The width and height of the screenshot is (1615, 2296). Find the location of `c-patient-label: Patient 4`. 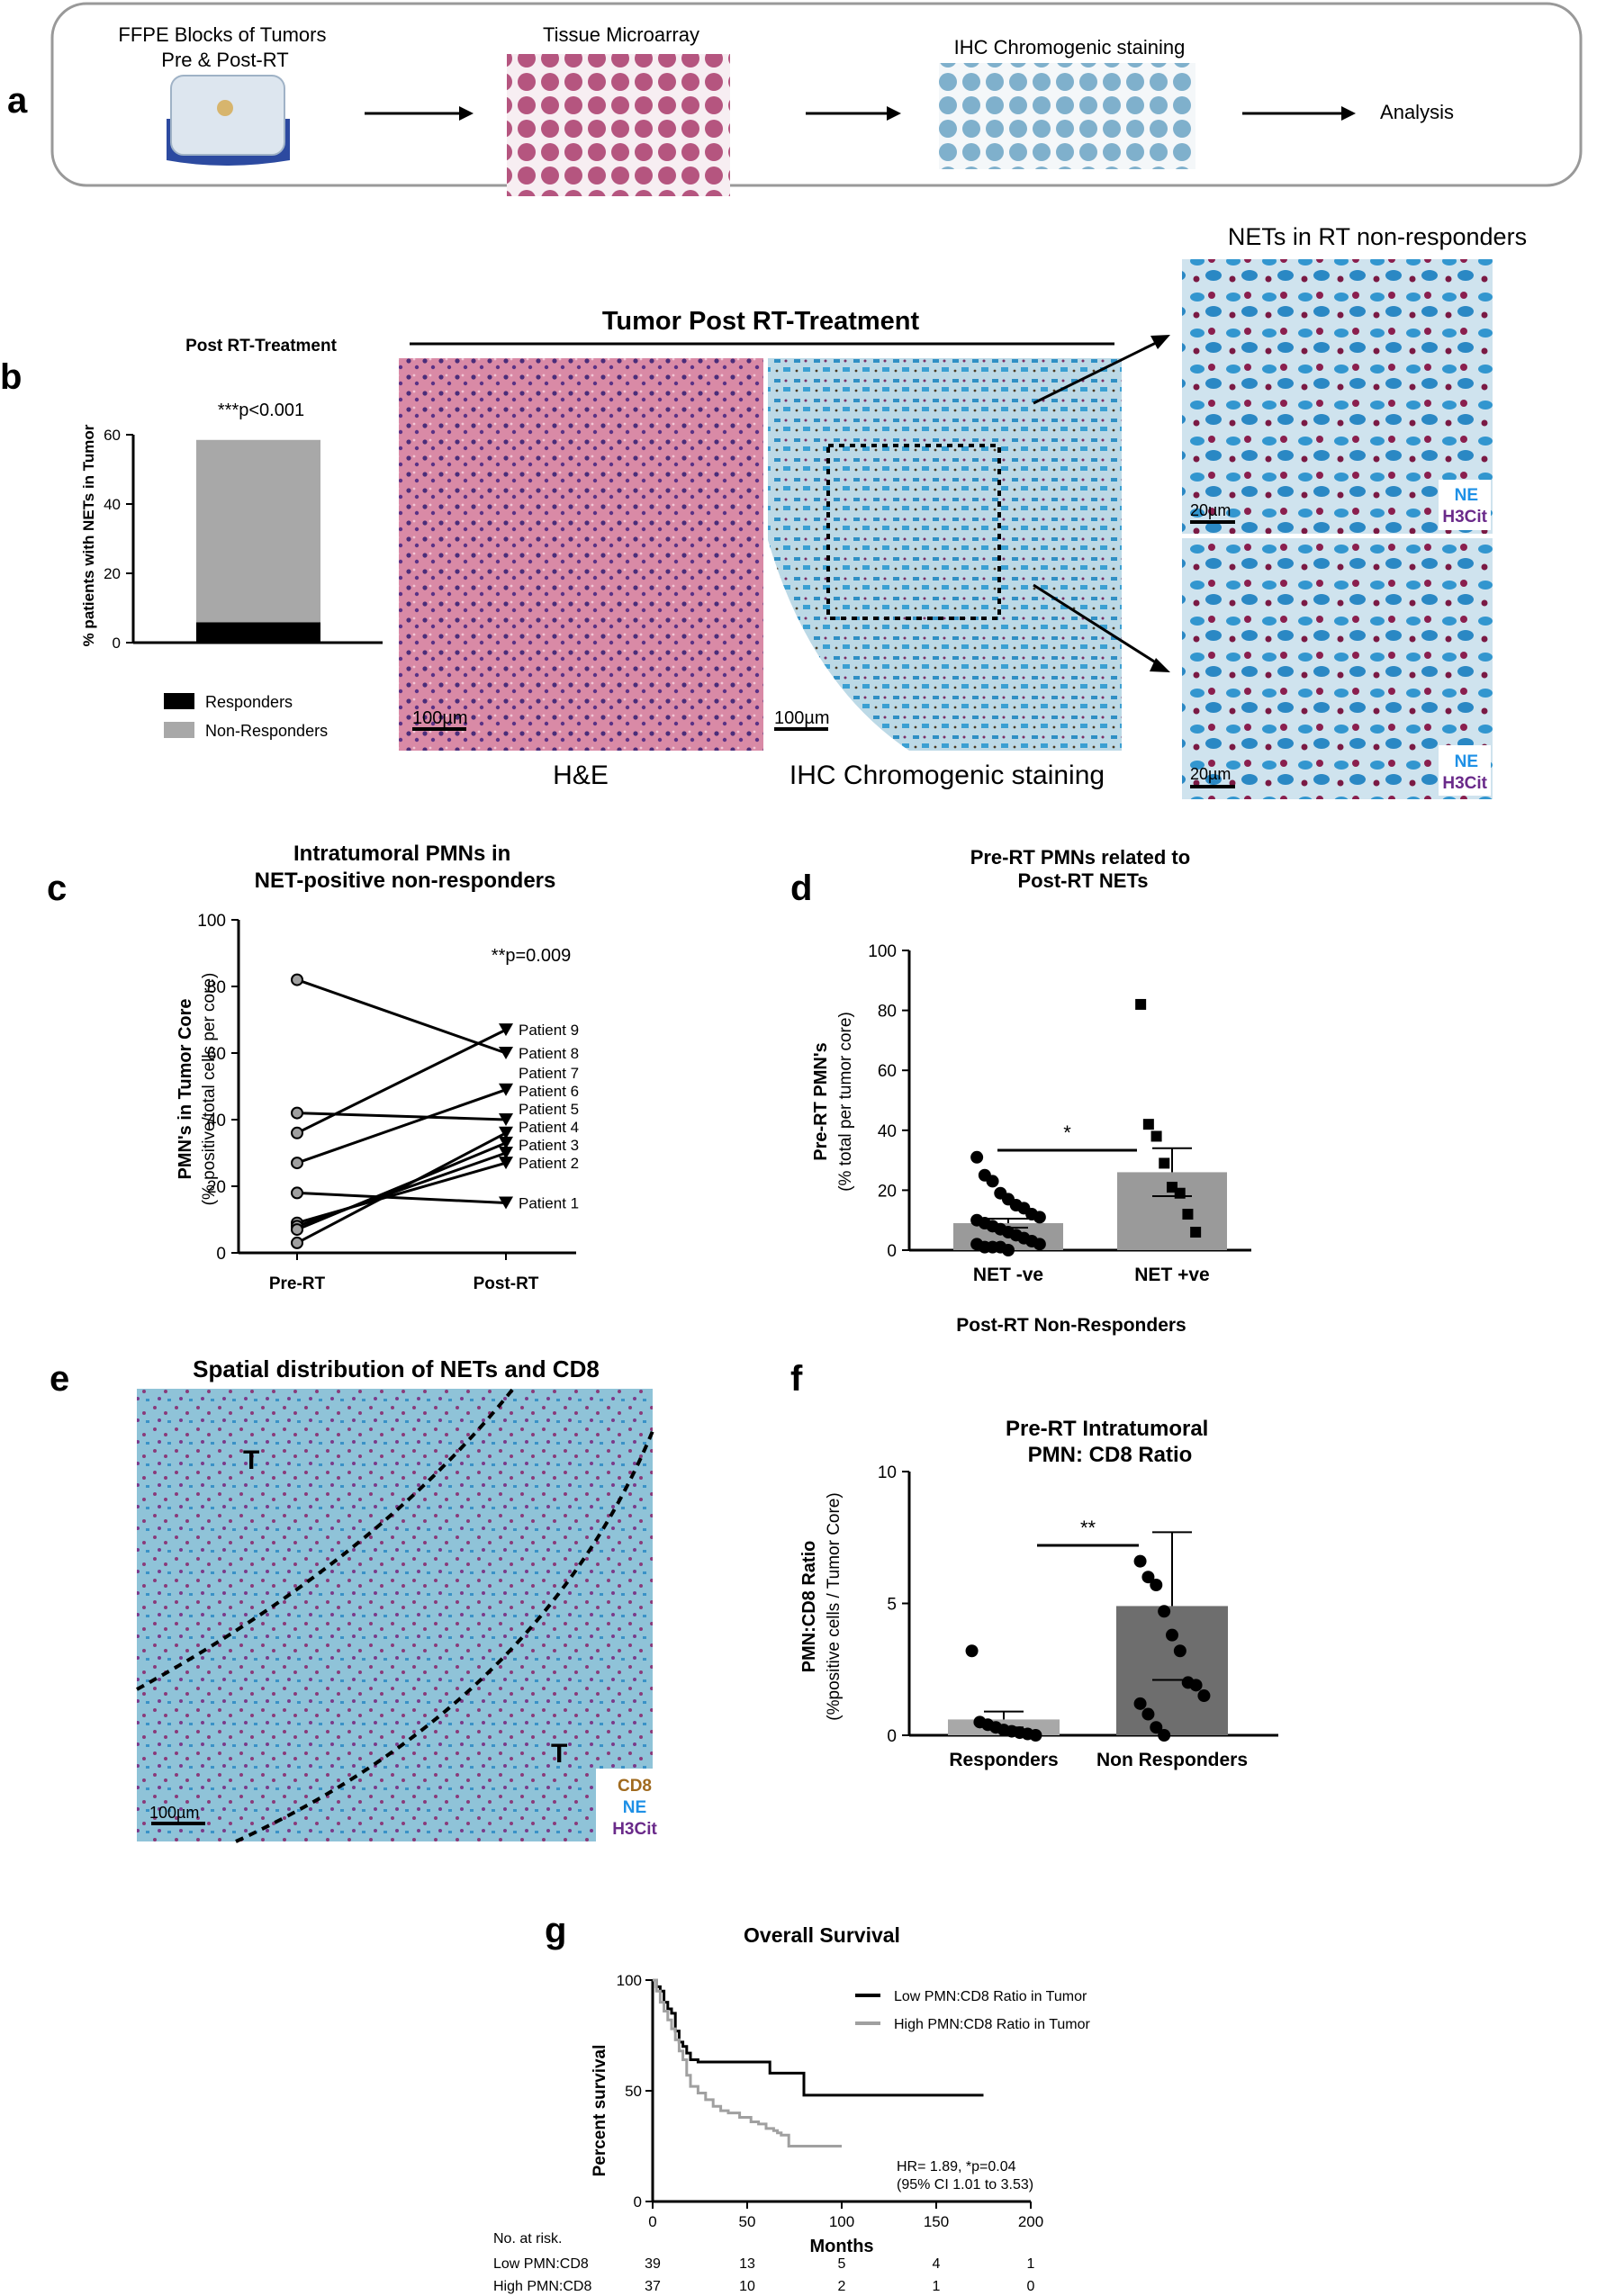

c-patient-label: Patient 4 is located at coordinates (549, 1127).